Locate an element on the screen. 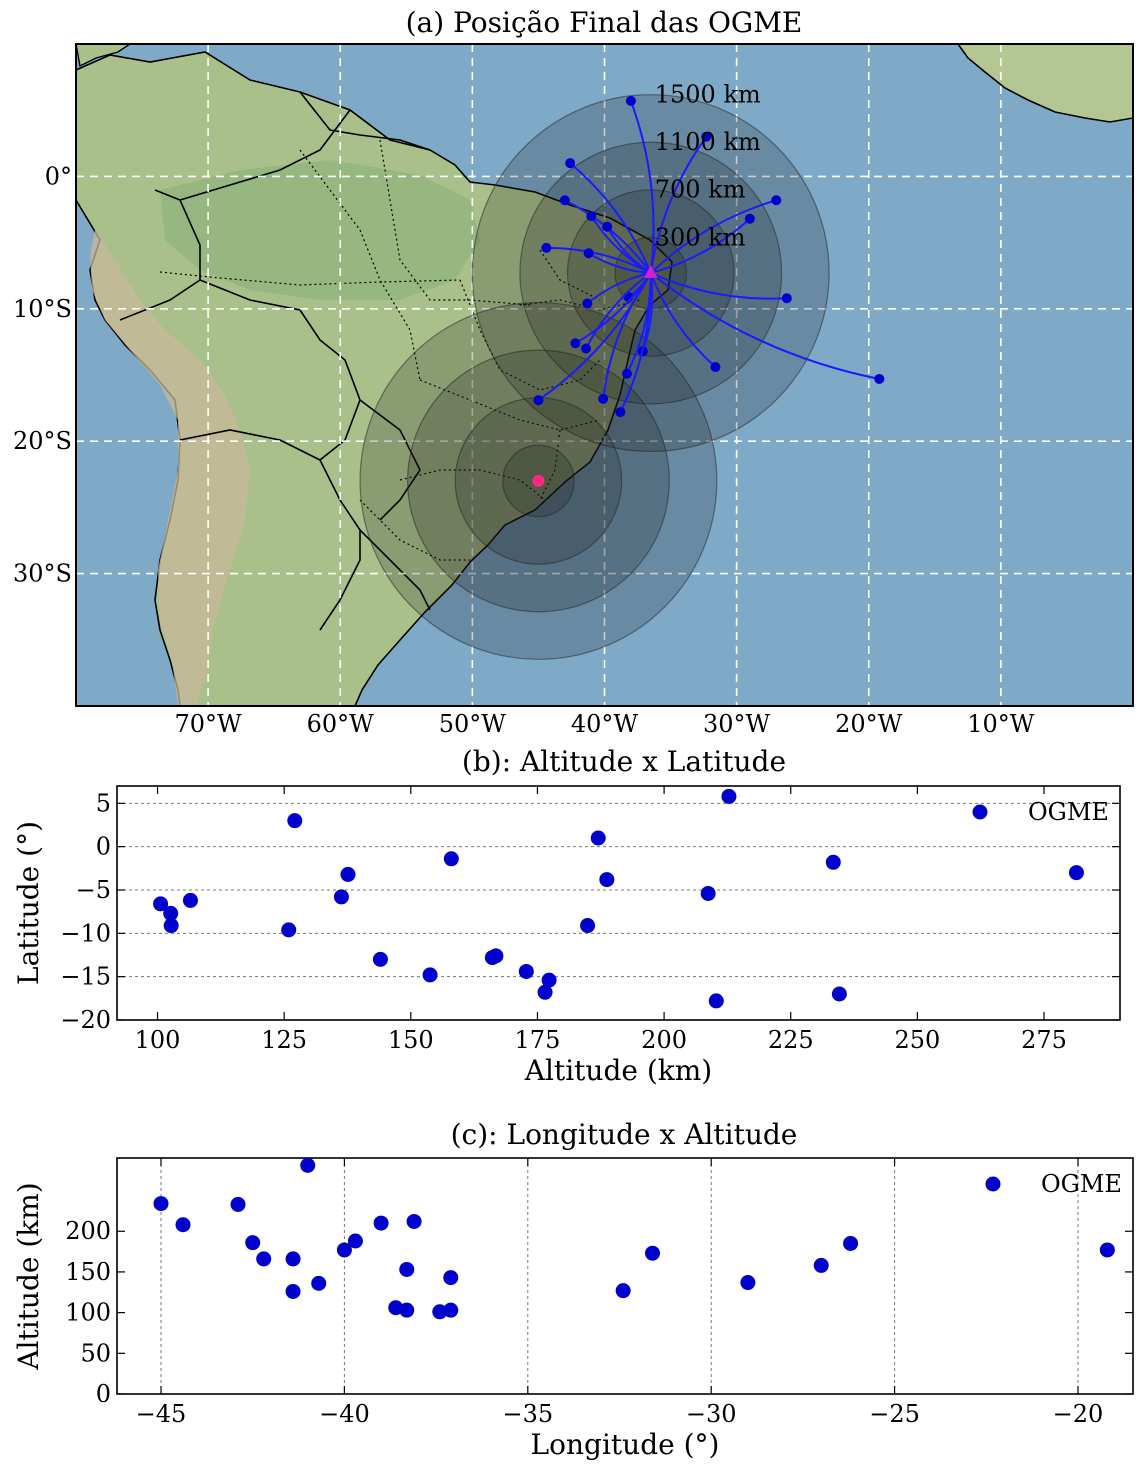  ring-label: 700 km is located at coordinates (700, 190).